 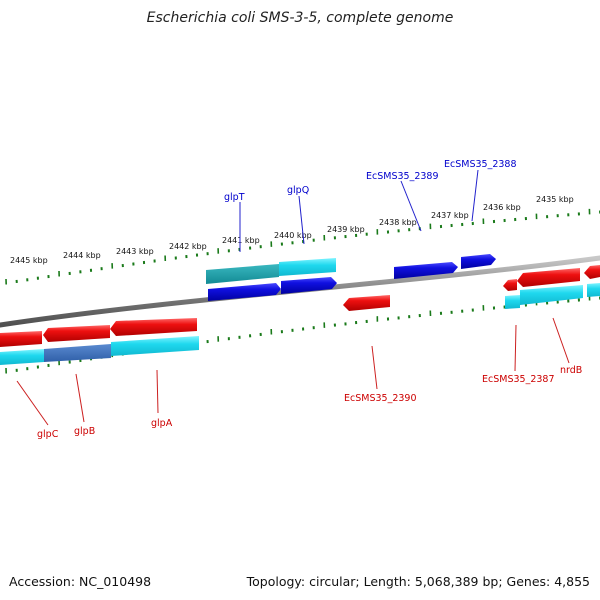 What do you see at coordinates (555, 199) in the screenshot?
I see `kbp-label: 2435 kbp` at bounding box center [555, 199].